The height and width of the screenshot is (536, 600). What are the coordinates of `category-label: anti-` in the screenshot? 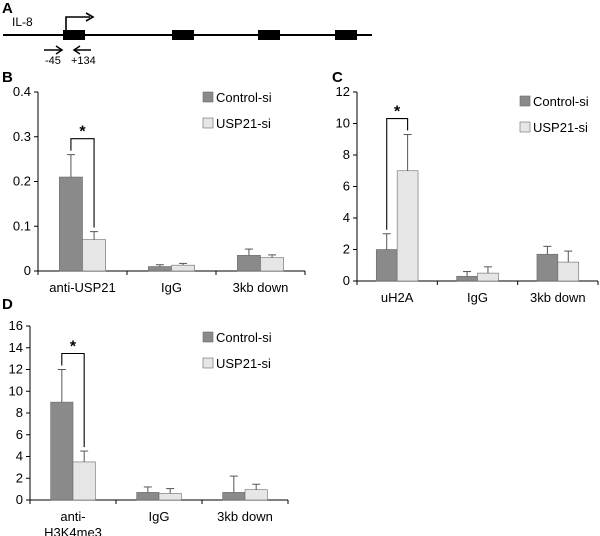 It's located at (72, 516).